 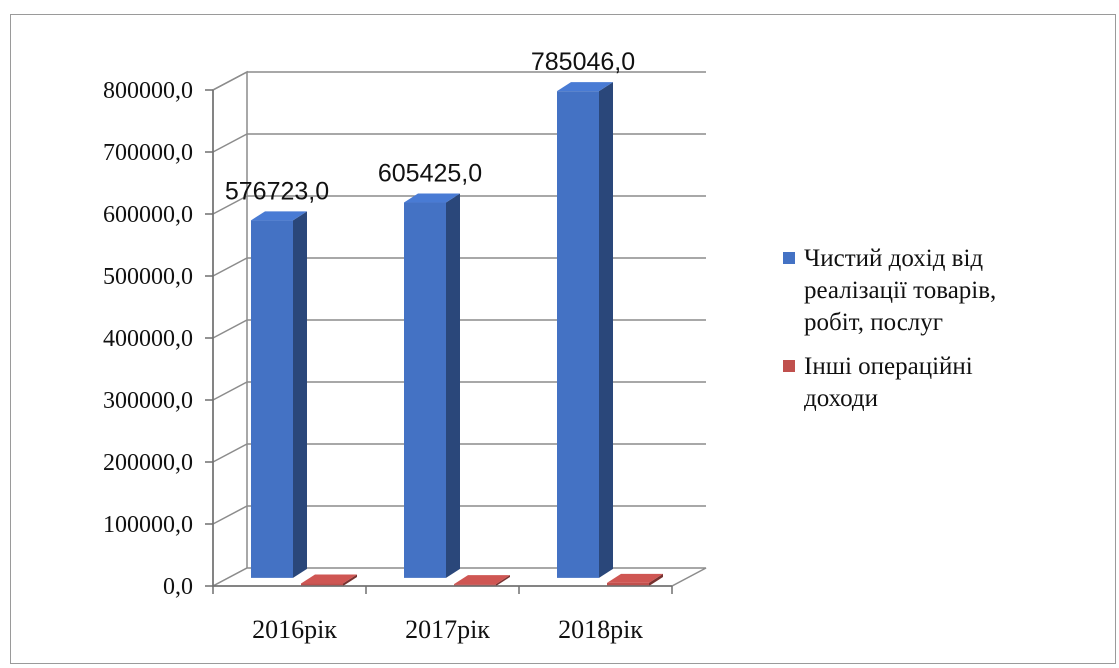 I want to click on y-tick-label: 0,0, so click(x=178, y=587).